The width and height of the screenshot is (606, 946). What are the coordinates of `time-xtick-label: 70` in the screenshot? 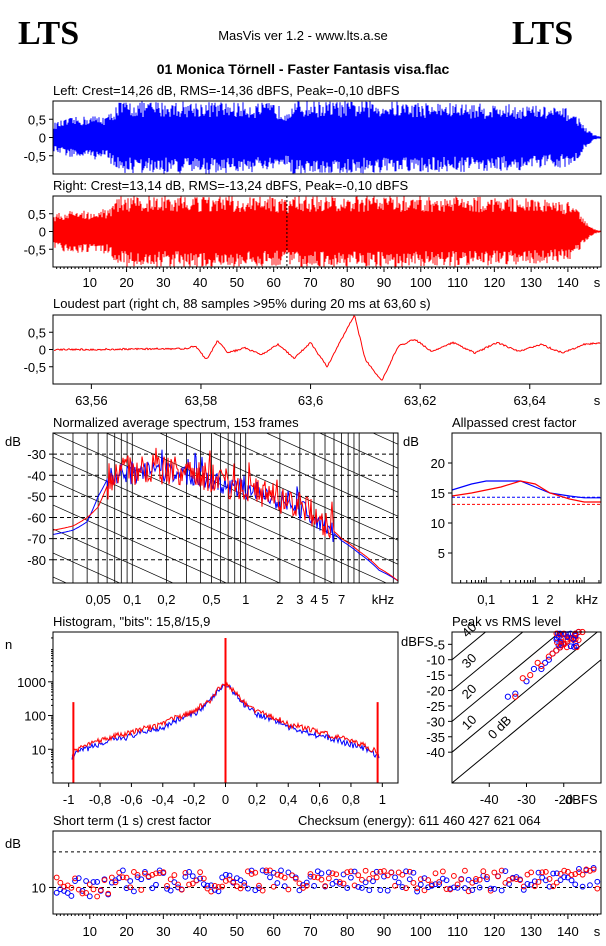 It's located at (310, 282).